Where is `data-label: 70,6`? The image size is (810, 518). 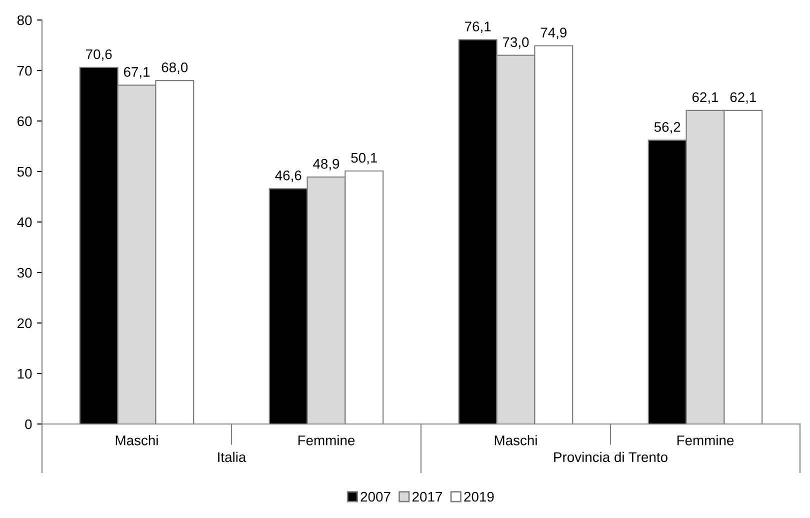
data-label: 70,6 is located at coordinates (99, 55).